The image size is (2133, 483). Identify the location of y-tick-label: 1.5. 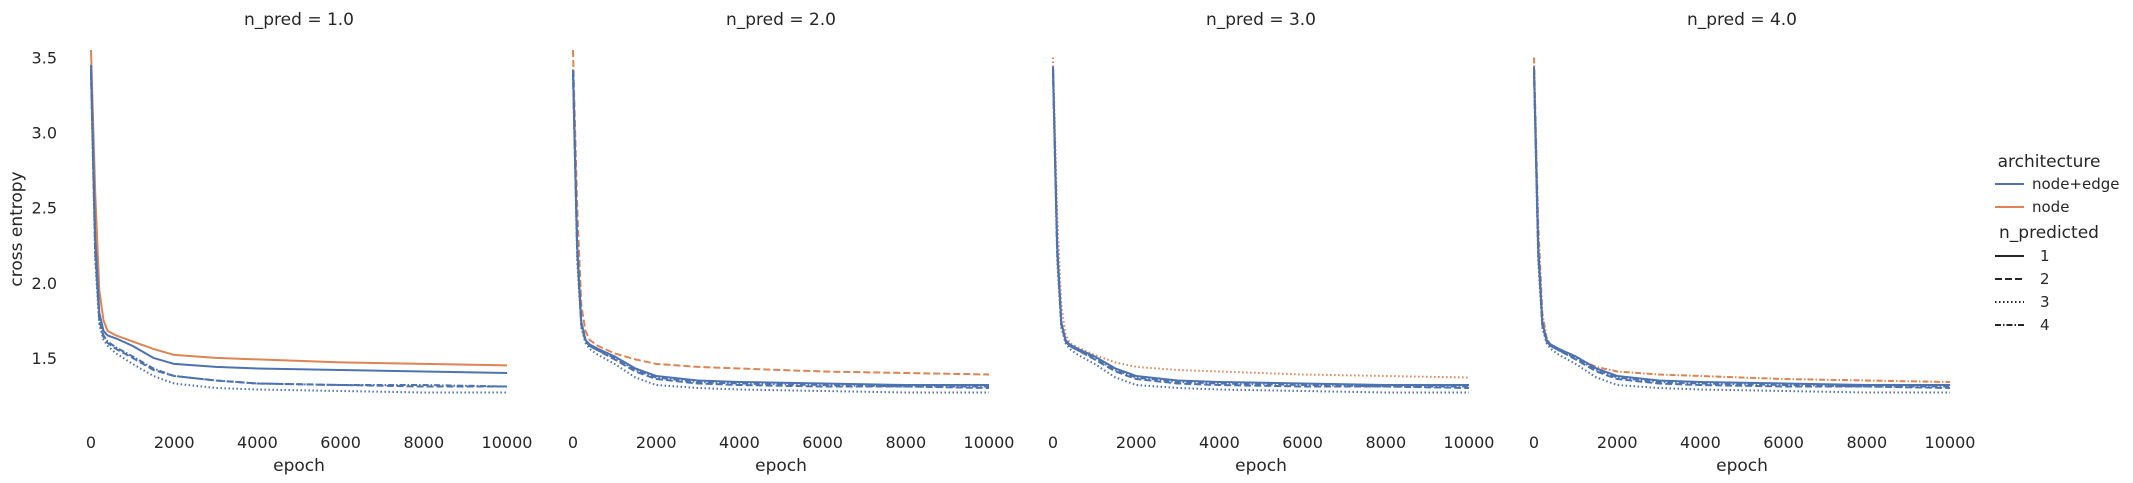
(44, 358).